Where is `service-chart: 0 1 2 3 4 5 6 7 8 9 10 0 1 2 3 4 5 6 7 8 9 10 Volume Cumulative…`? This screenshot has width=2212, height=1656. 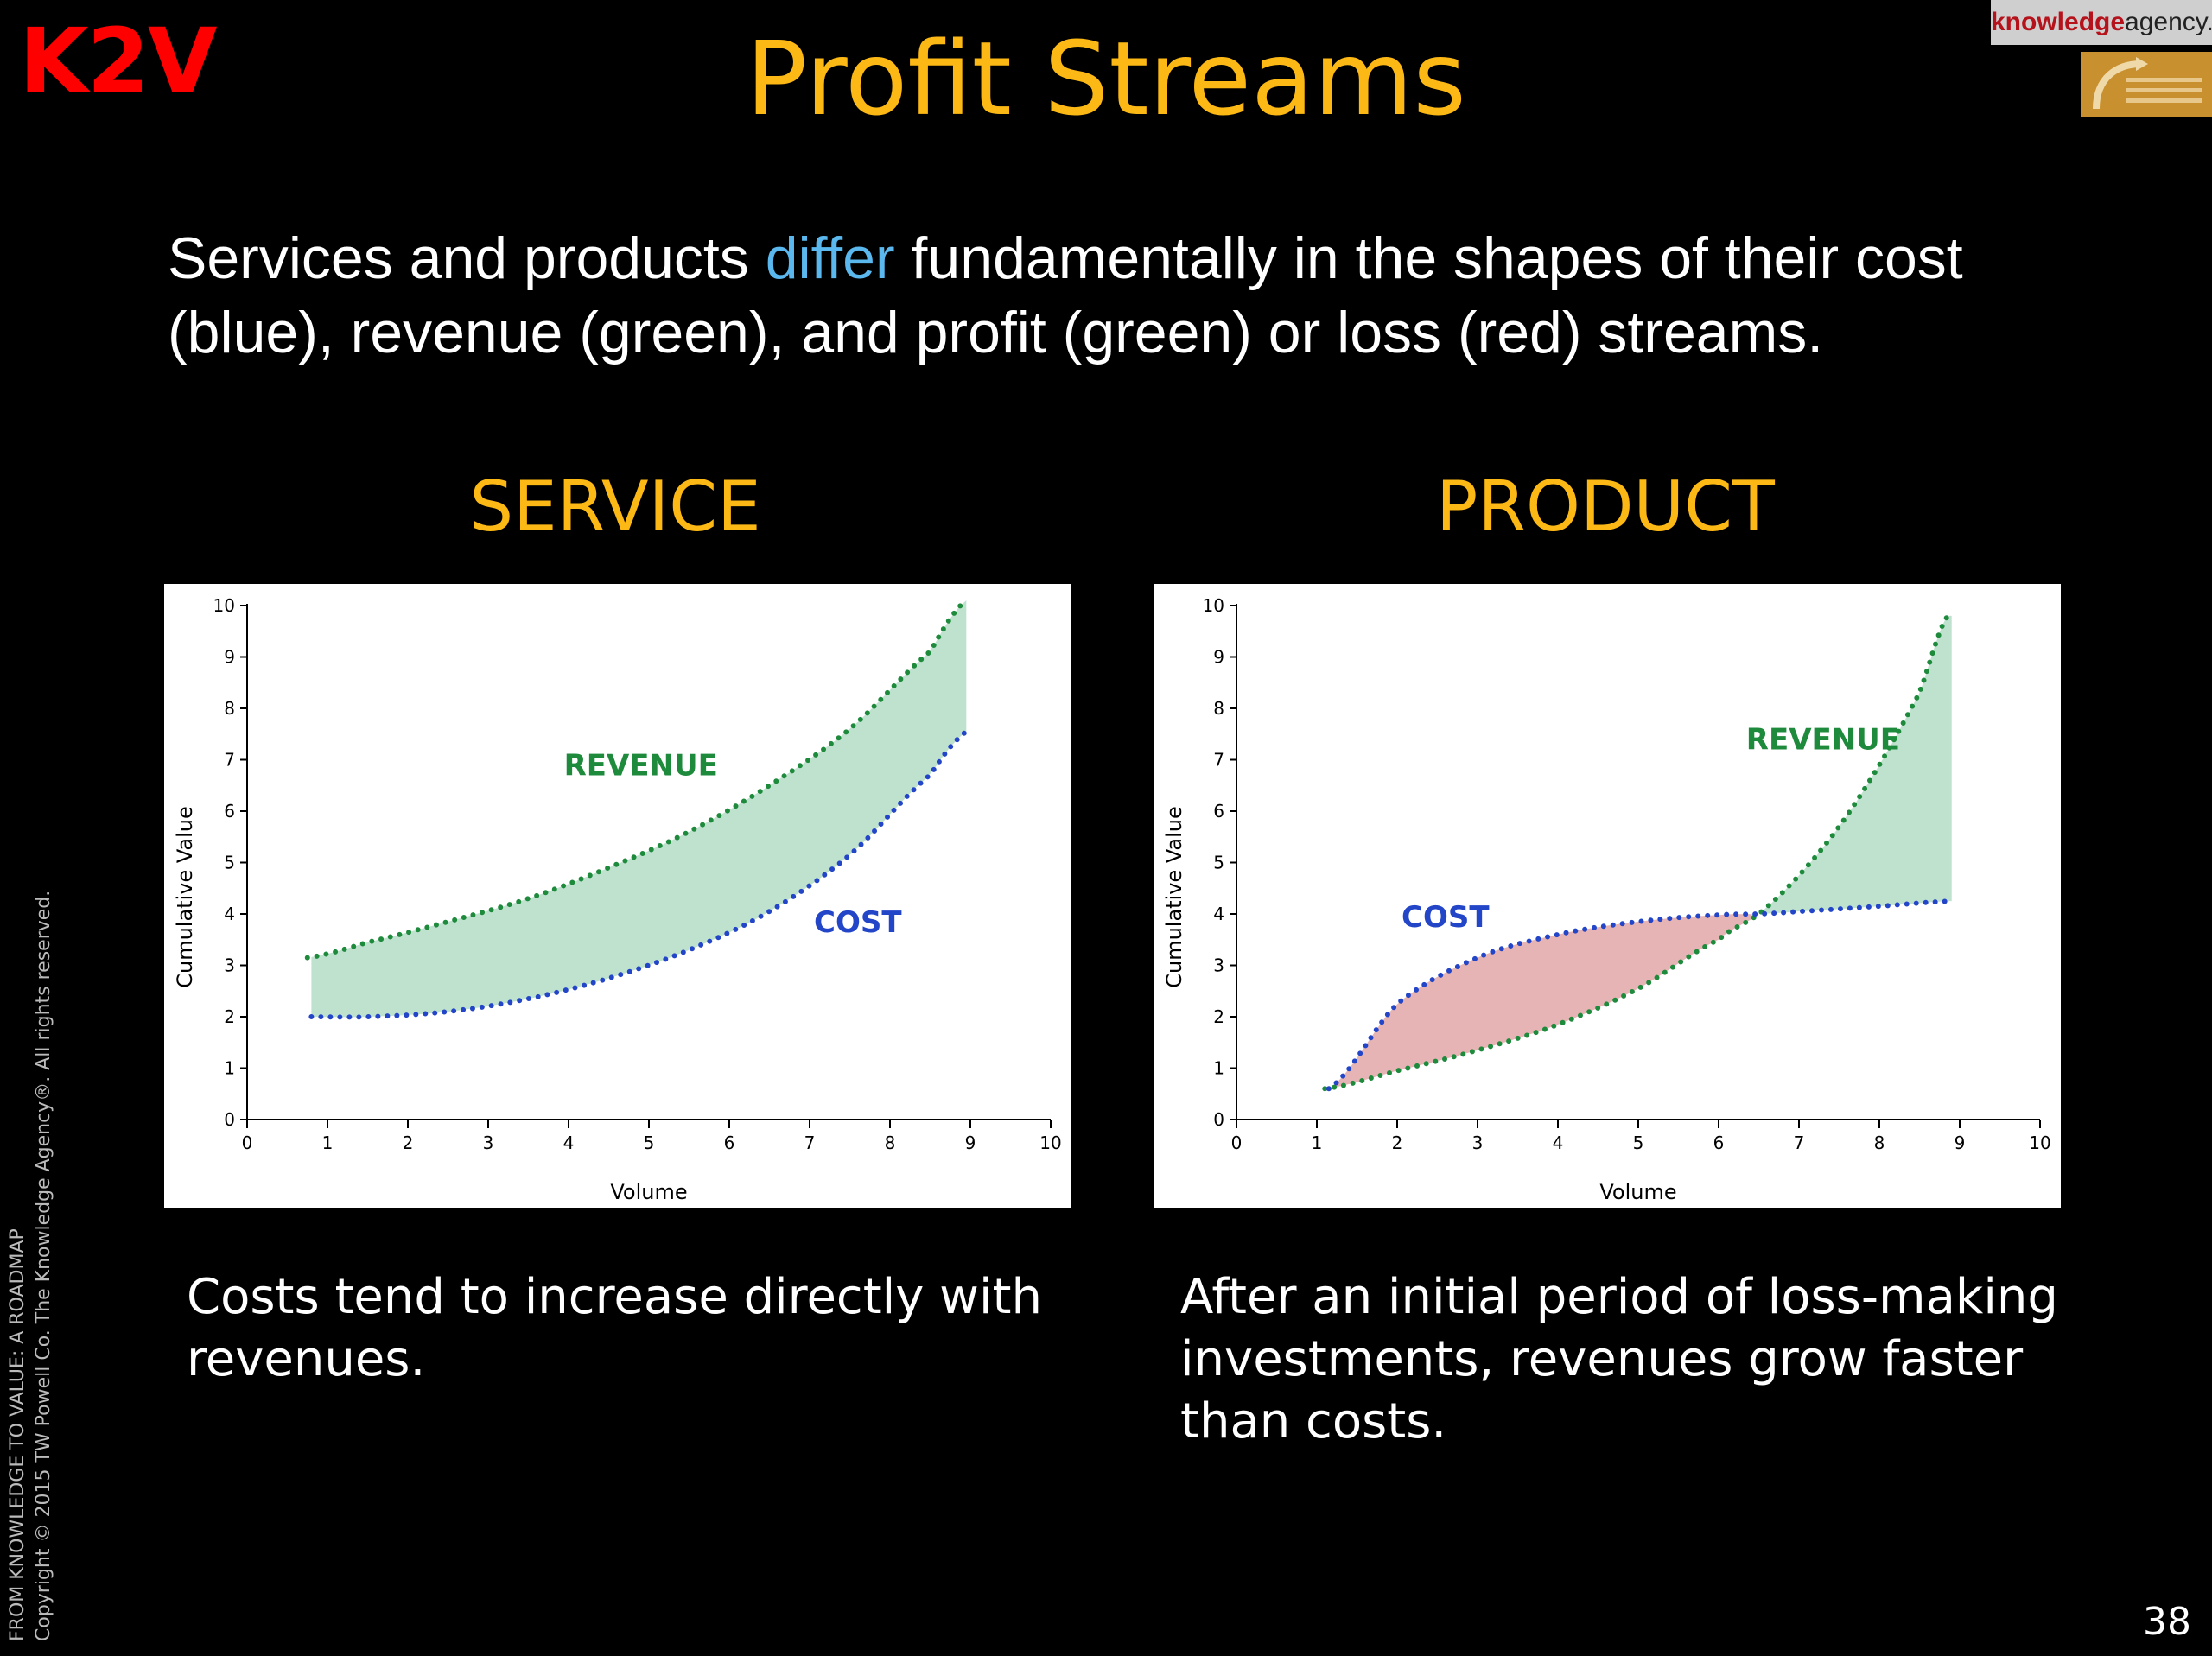 service-chart: 0 1 2 3 4 5 6 7 8 9 10 0 1 2 3 4 5 6 7 8 9 10 Volume Cumulative… is located at coordinates (617, 899).